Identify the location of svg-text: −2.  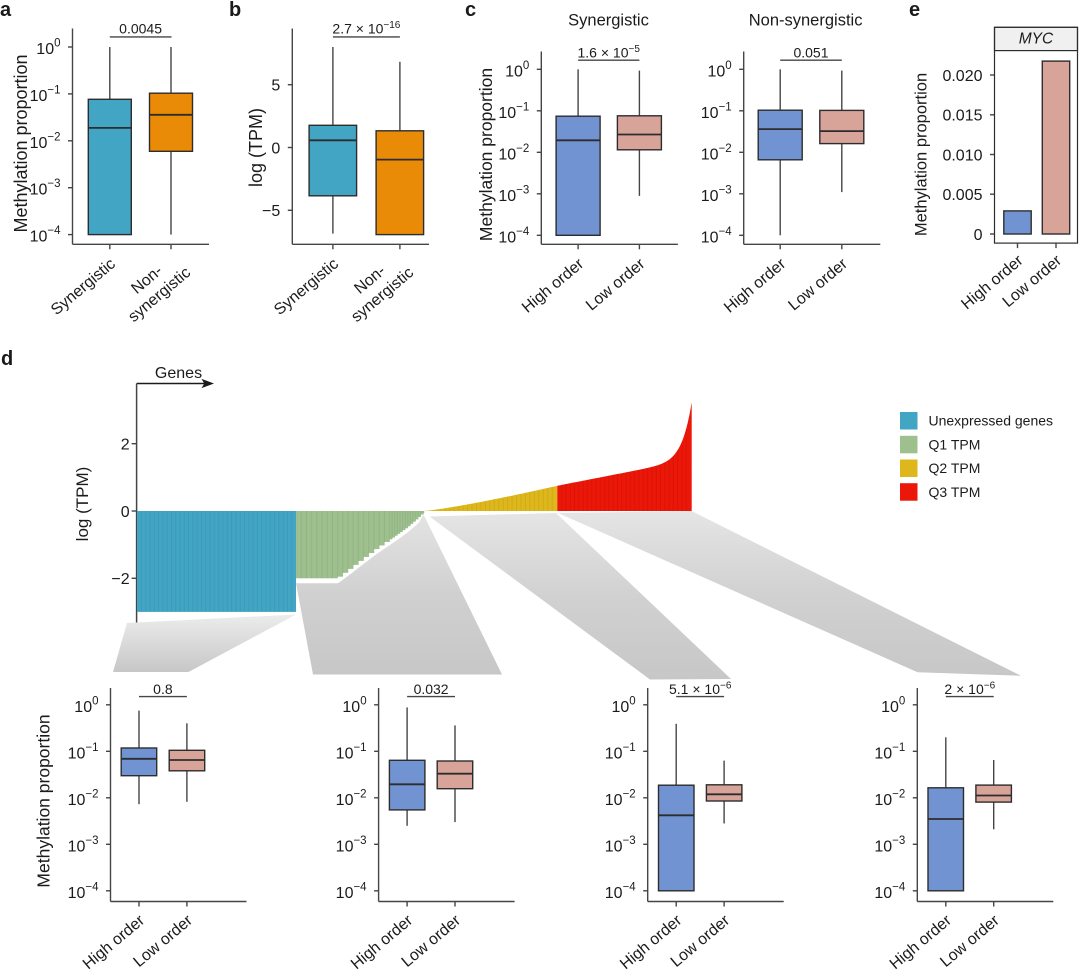
(120, 579).